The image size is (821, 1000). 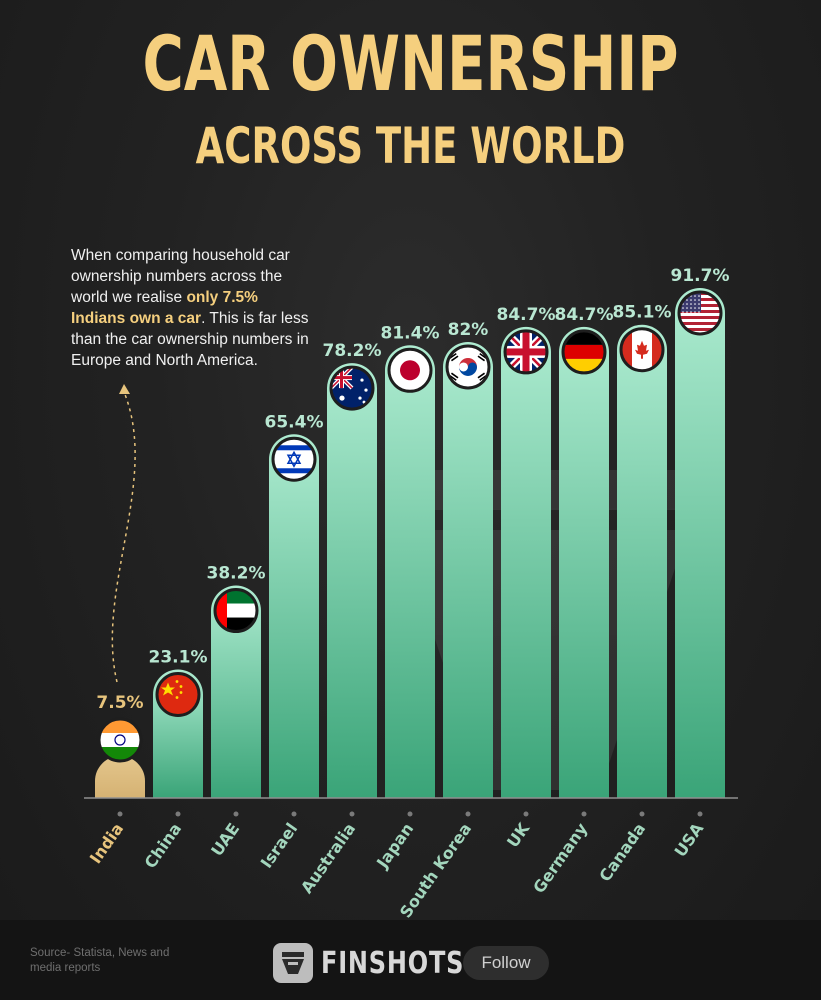 What do you see at coordinates (279, 845) in the screenshot?
I see `category-label-israel: Israel` at bounding box center [279, 845].